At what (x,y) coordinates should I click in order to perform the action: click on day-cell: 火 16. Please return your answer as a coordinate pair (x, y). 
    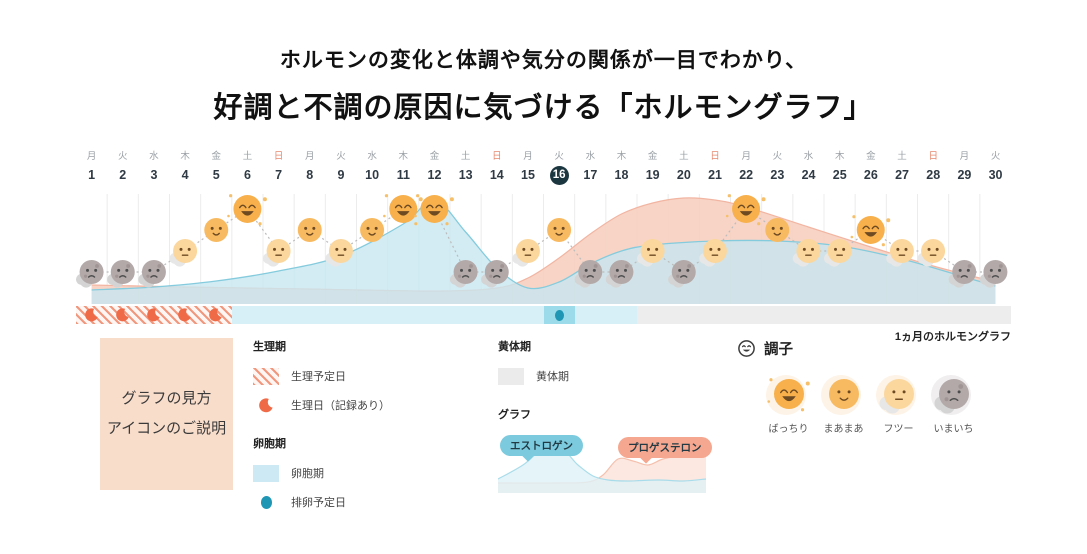
    Looking at the image, I should click on (559, 172).